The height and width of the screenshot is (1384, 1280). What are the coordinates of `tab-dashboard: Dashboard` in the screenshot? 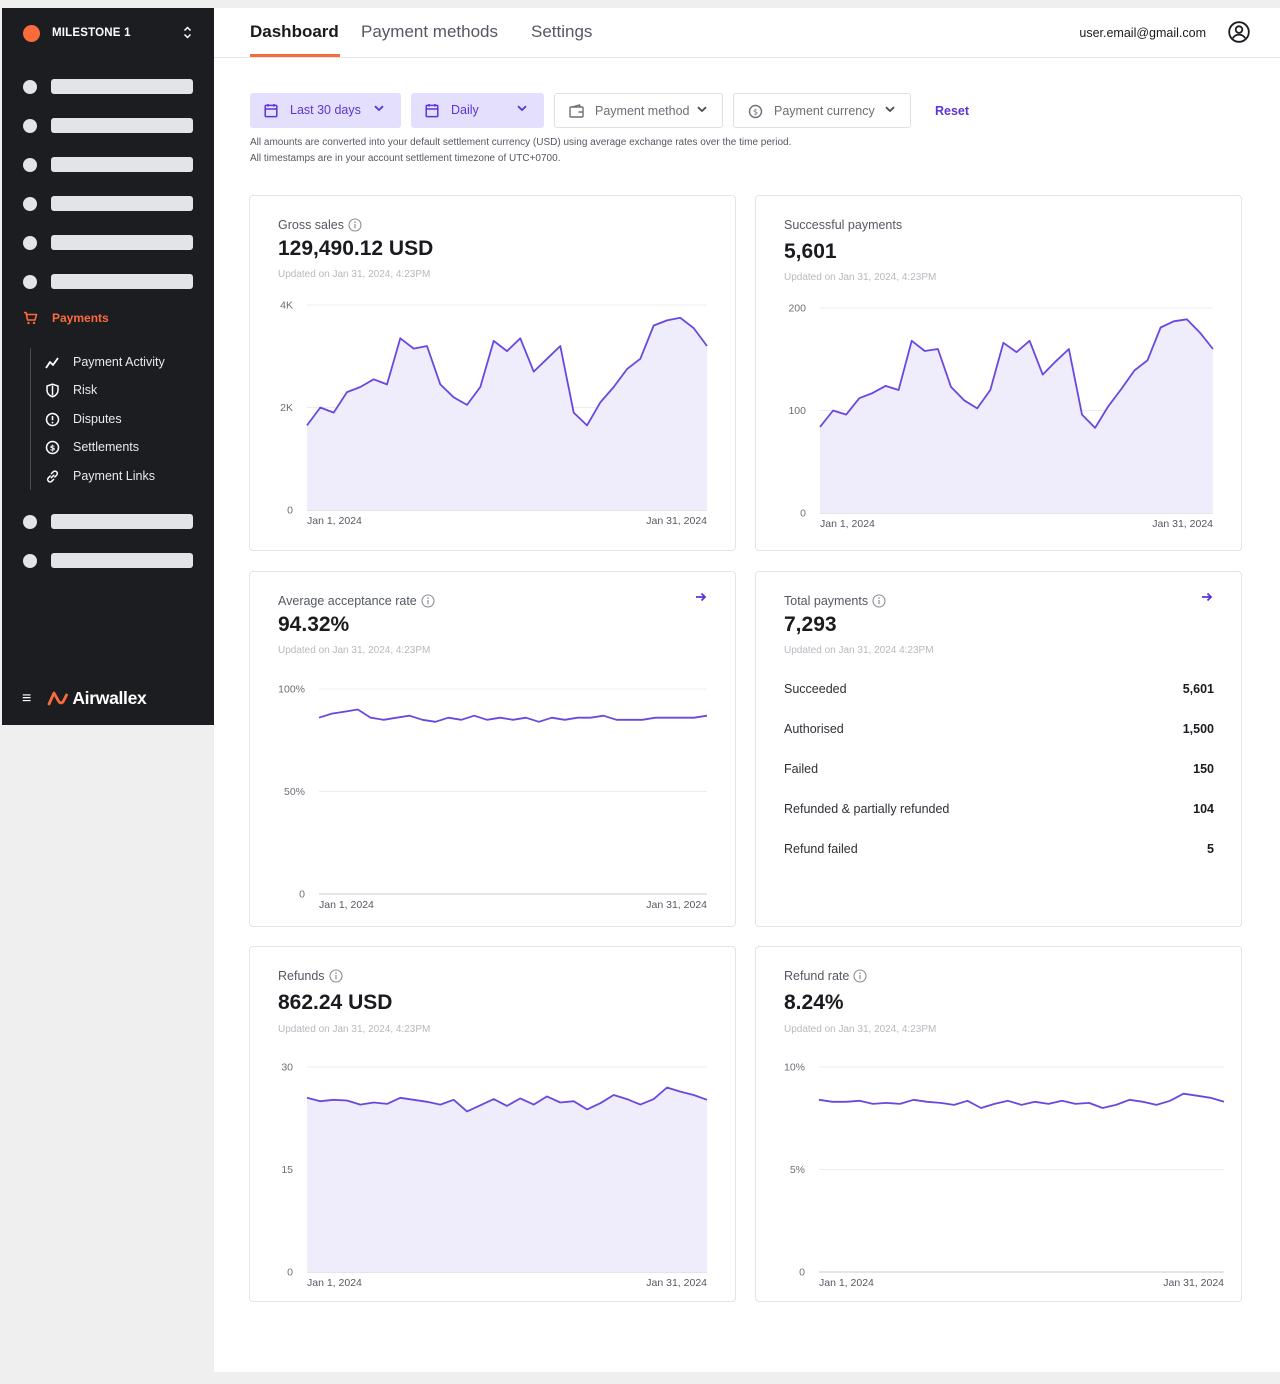 It's located at (294, 31).